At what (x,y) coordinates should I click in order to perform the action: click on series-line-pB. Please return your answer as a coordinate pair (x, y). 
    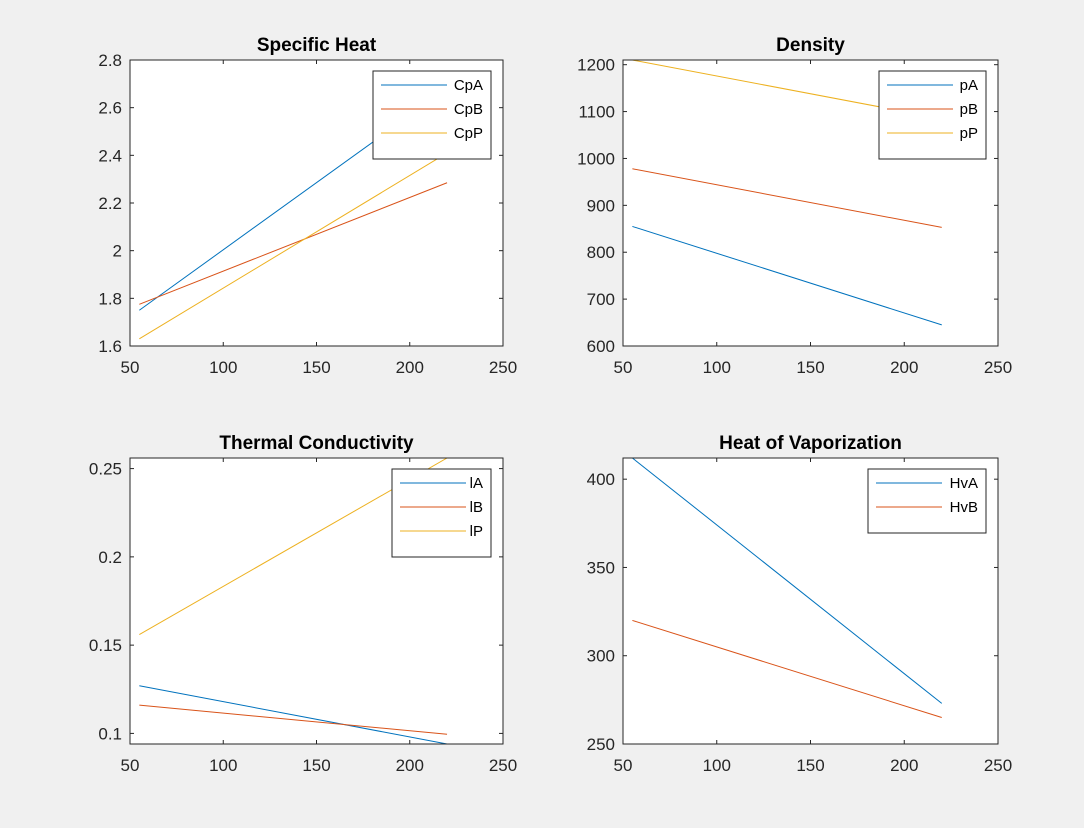
    Looking at the image, I should click on (787, 198).